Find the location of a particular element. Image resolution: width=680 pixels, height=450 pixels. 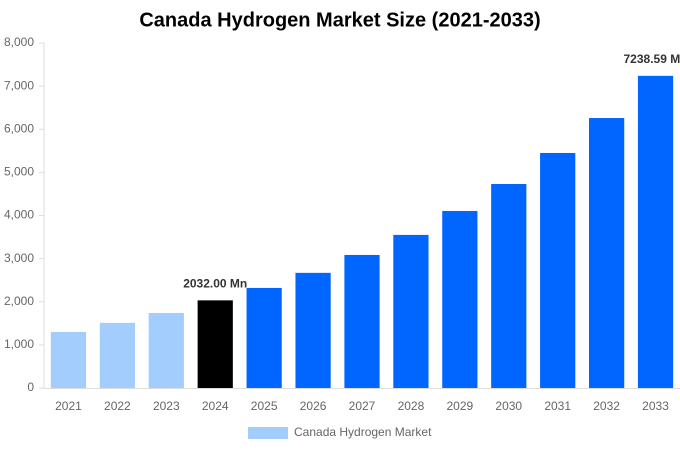

legend-label: Canada Hydrogen Market is located at coordinates (363, 432).